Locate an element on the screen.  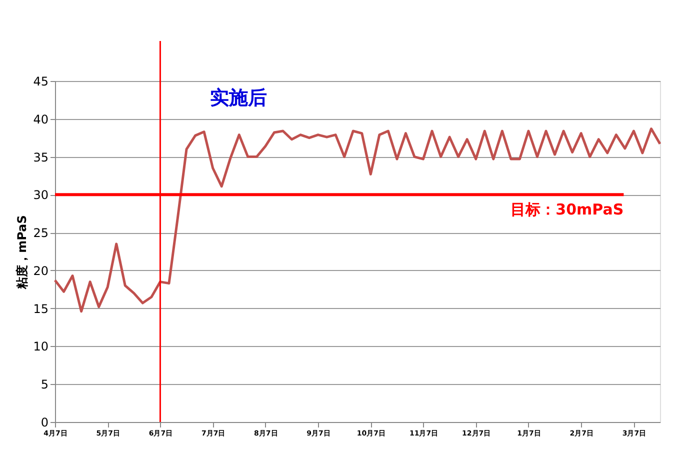
y-tick-label: 45 is located at coordinates (40, 81).